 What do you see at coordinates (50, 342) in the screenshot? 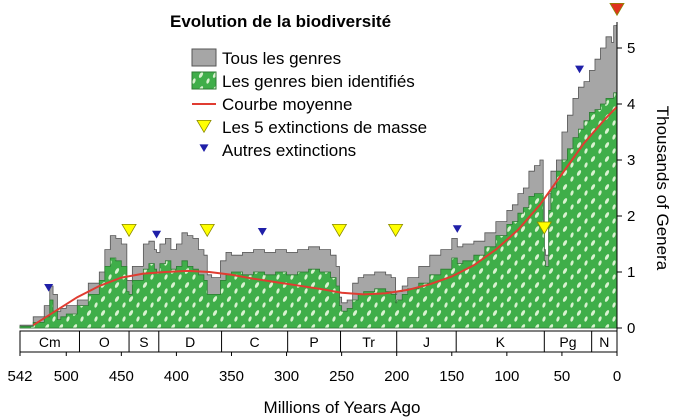
I see `period-label-Cm: Cm` at bounding box center [50, 342].